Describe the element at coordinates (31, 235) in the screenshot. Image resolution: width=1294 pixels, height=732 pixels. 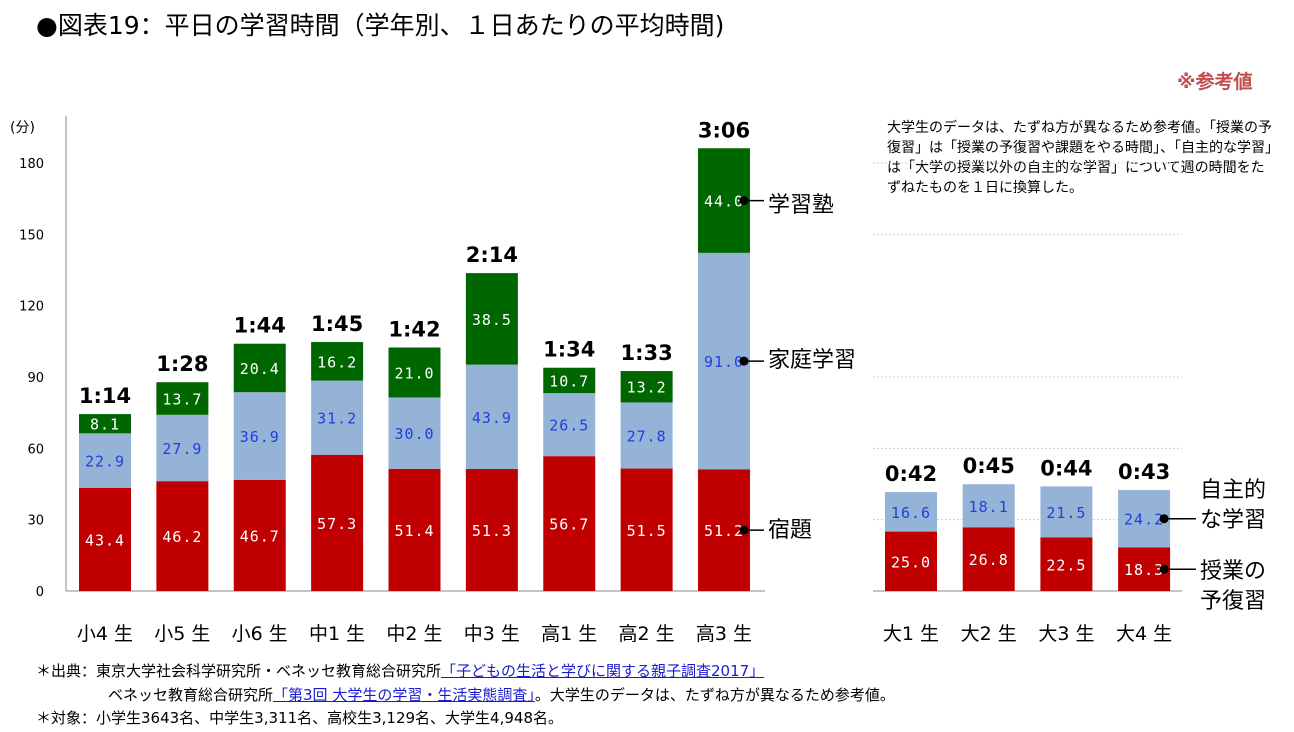
I see `y-tick-label: 150` at that location.